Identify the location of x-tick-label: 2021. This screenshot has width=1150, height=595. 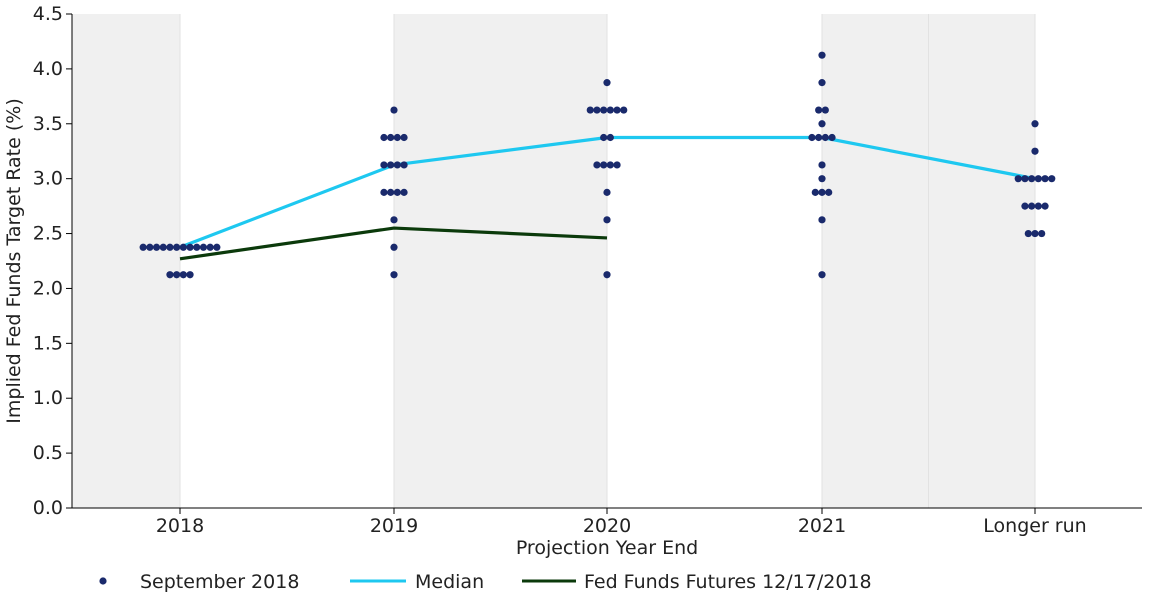
(822, 526).